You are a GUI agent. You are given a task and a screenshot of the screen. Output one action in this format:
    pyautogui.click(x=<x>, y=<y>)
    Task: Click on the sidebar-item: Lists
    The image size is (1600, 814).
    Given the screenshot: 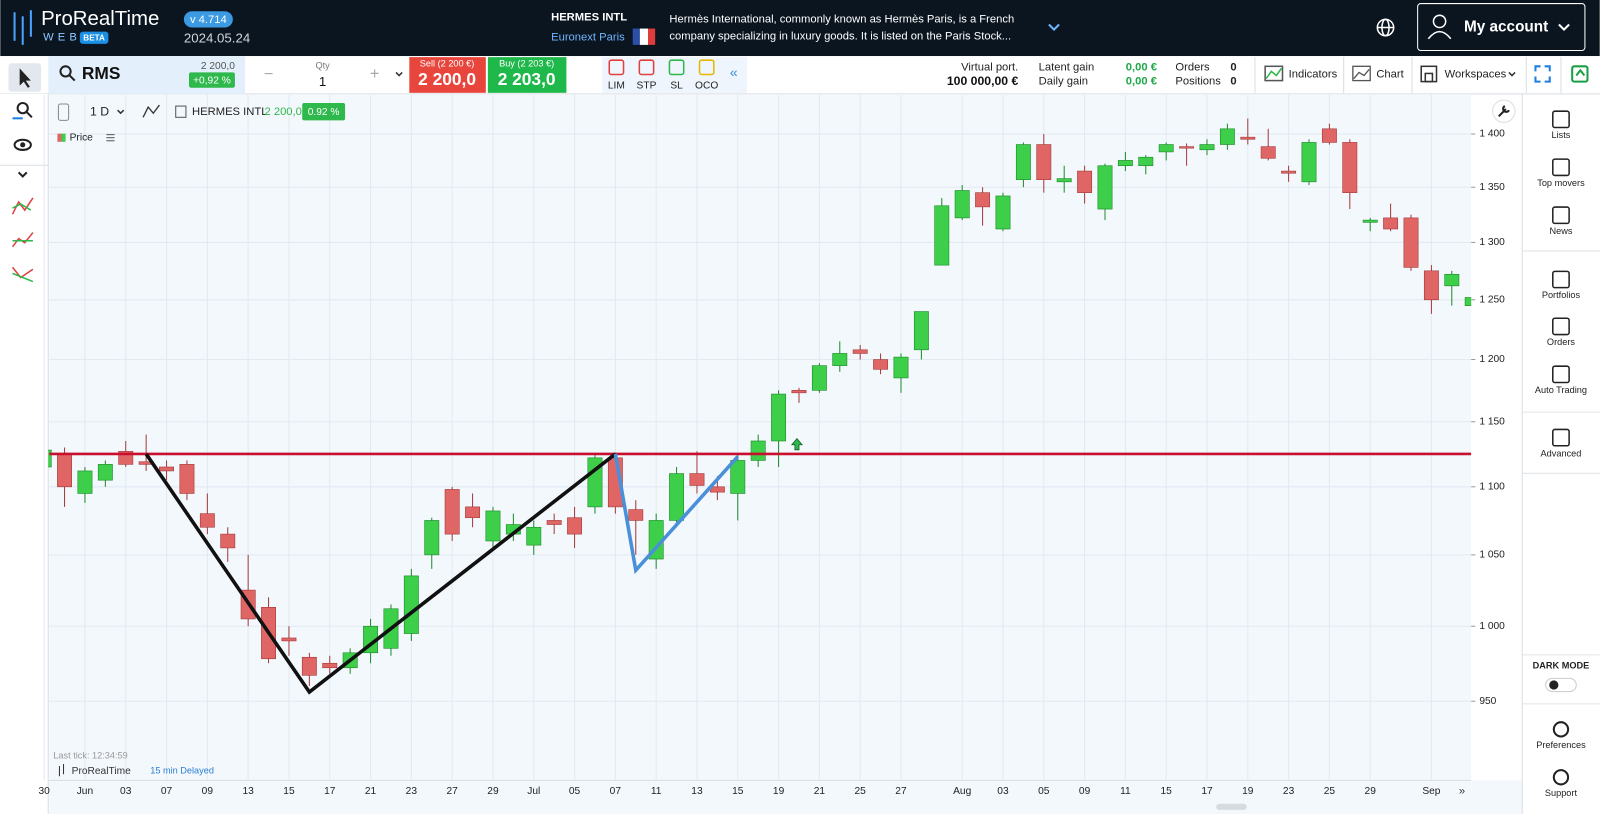 What is the action you would take?
    pyautogui.click(x=1561, y=135)
    